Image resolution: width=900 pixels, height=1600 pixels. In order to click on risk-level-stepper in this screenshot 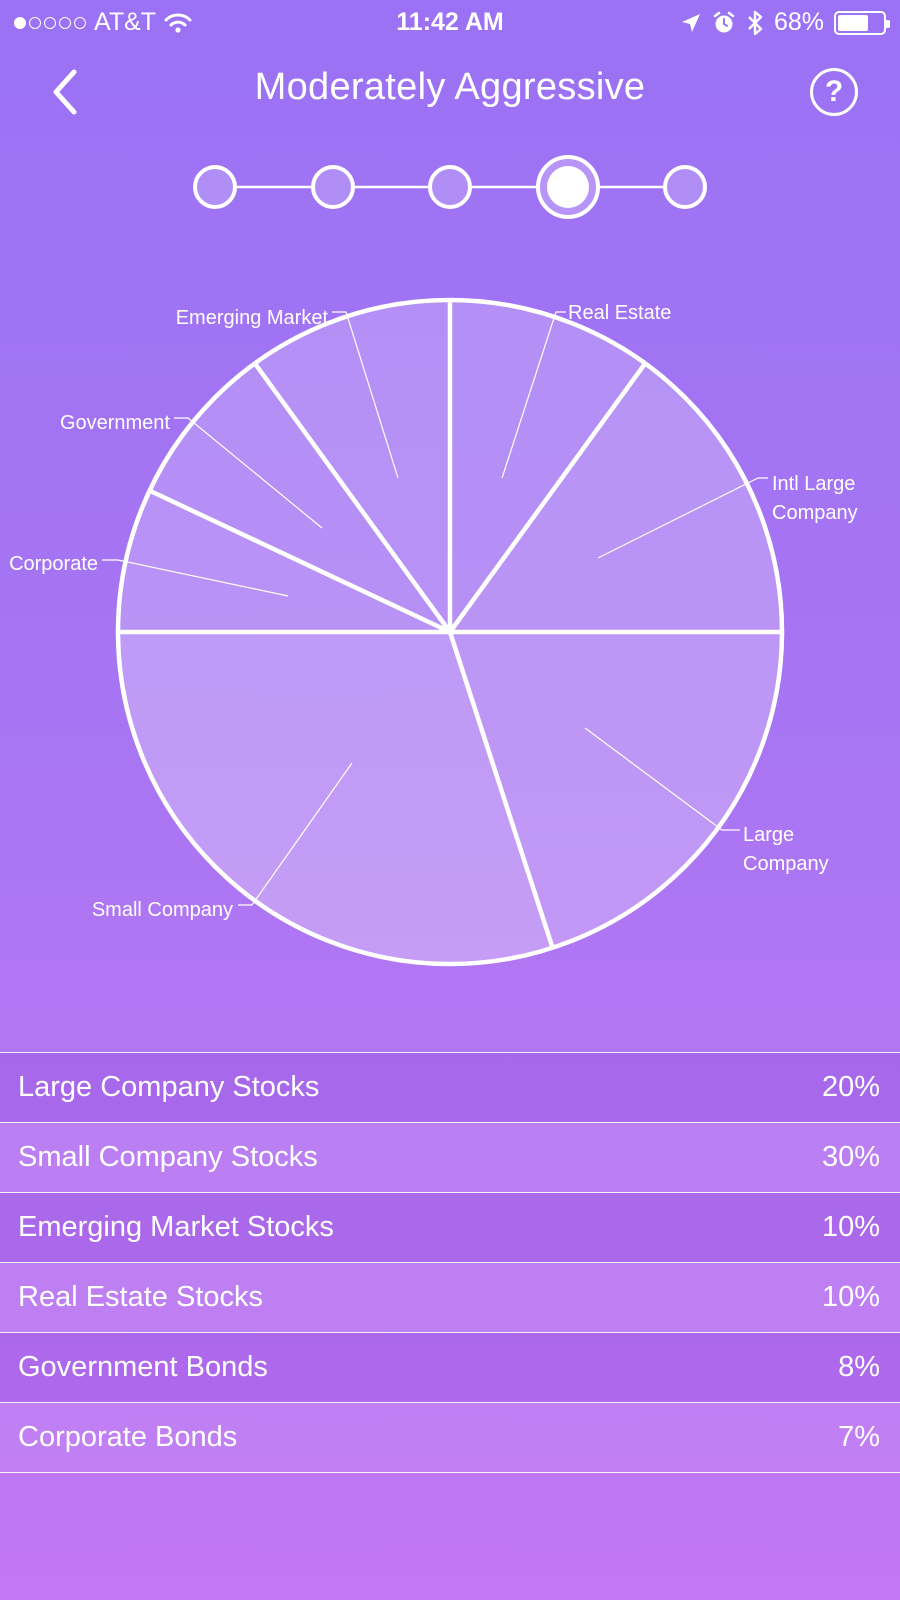, I will do `click(450, 185)`.